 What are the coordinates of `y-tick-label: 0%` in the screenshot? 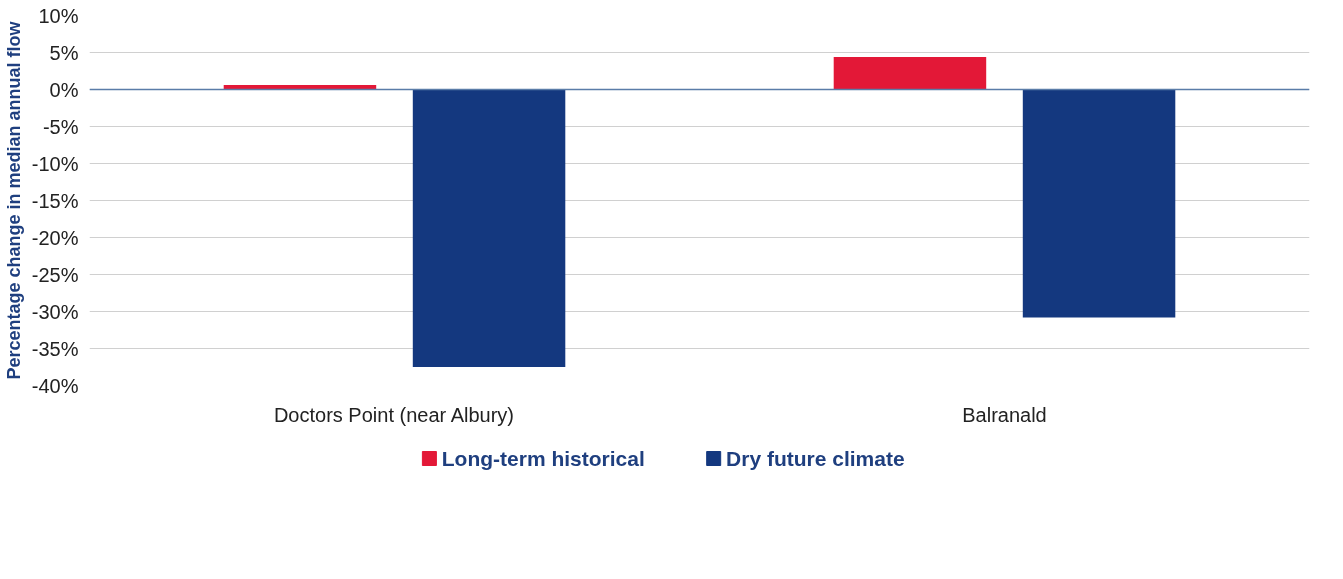 It's located at (64, 89).